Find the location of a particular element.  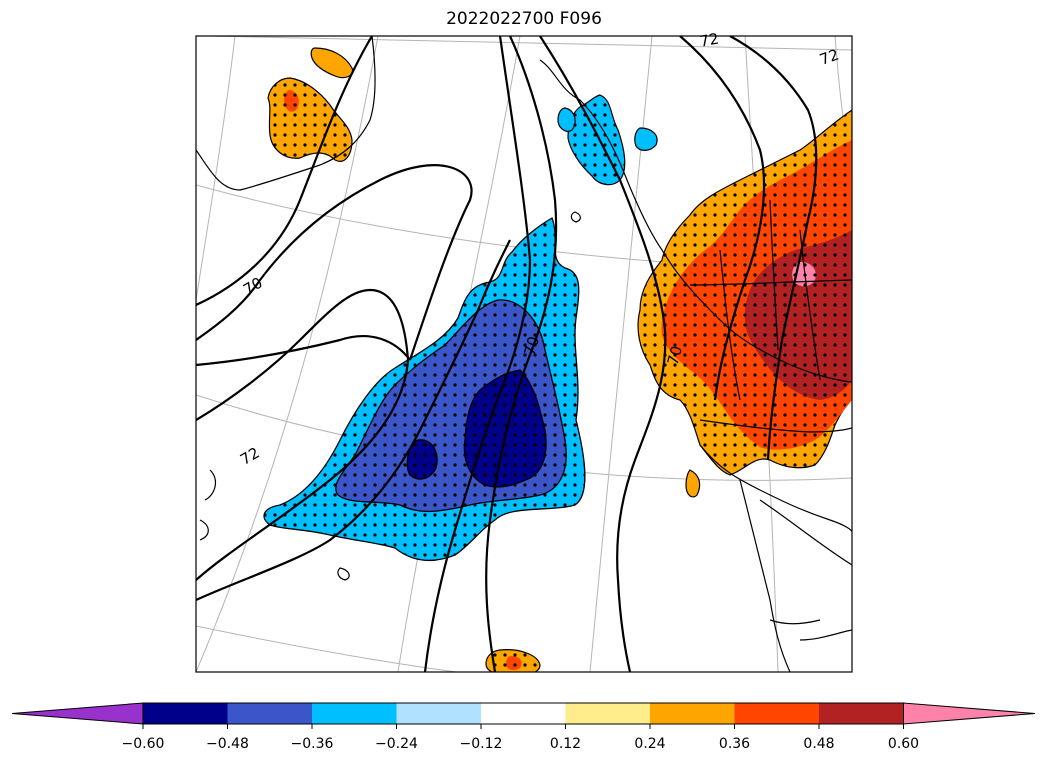

positive-anomaly-region is located at coordinates (744, 303).